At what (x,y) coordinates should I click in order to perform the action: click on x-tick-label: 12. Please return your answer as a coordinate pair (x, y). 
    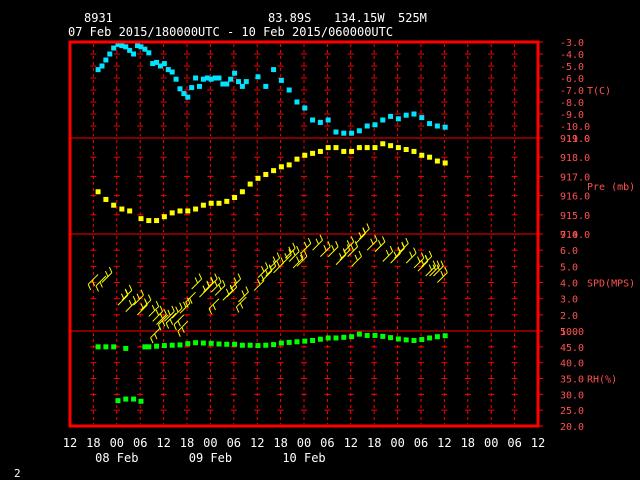
    Looking at the image, I should click on (444, 443).